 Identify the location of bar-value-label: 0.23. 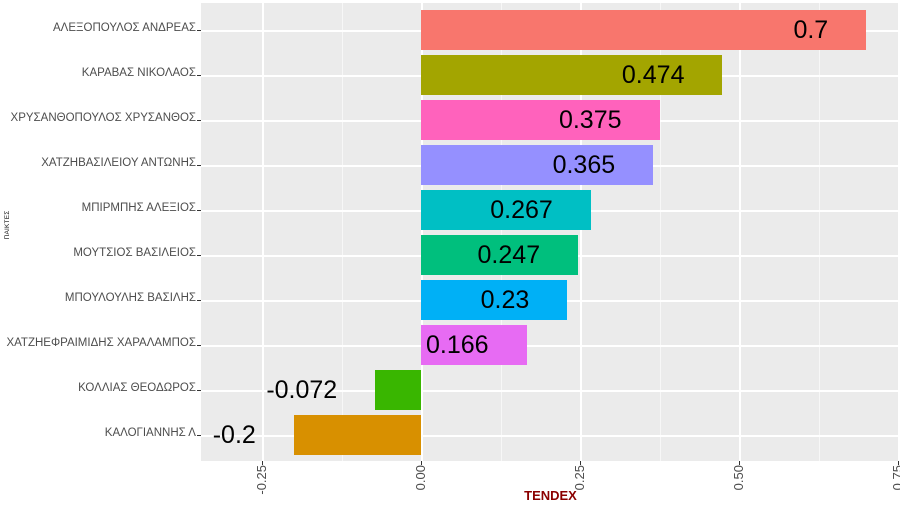
(505, 299).